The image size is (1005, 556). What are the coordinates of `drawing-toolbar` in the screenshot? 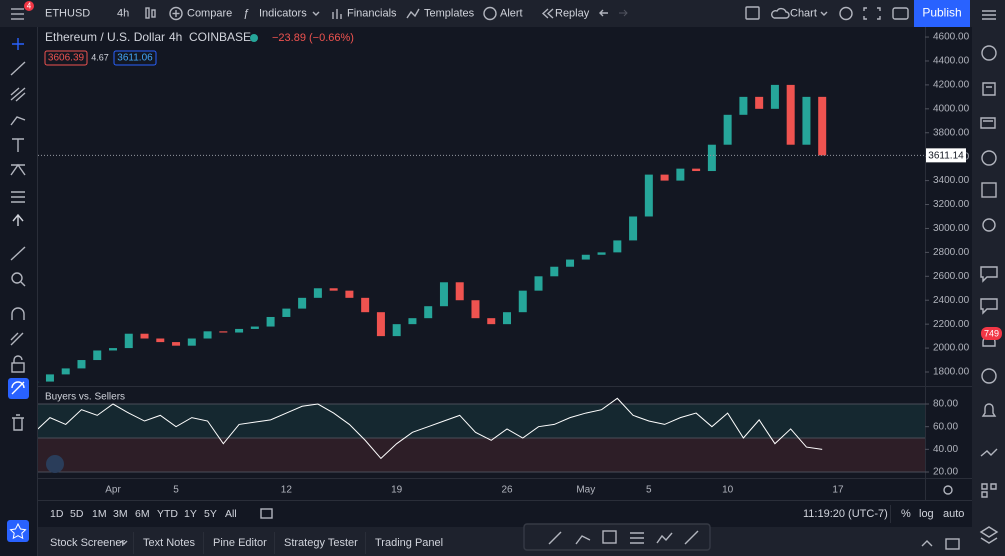 It's located at (617, 537).